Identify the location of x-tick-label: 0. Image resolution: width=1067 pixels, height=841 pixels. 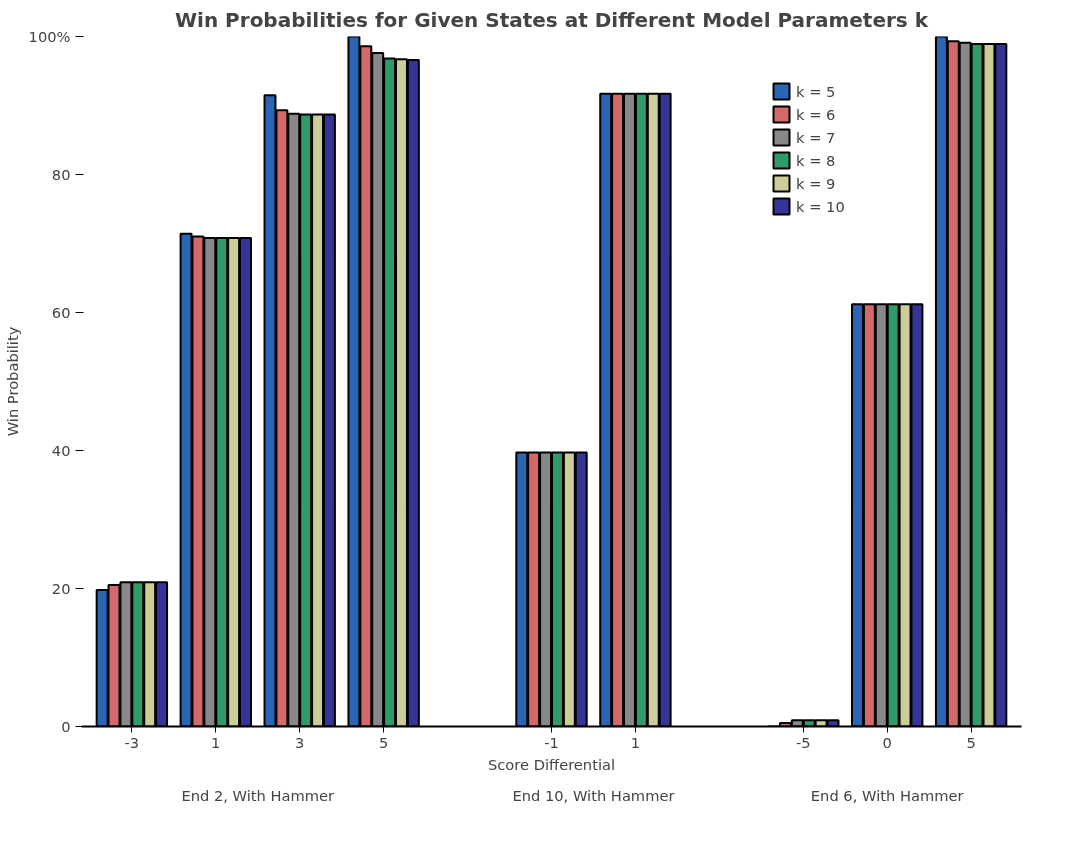
(887, 742).